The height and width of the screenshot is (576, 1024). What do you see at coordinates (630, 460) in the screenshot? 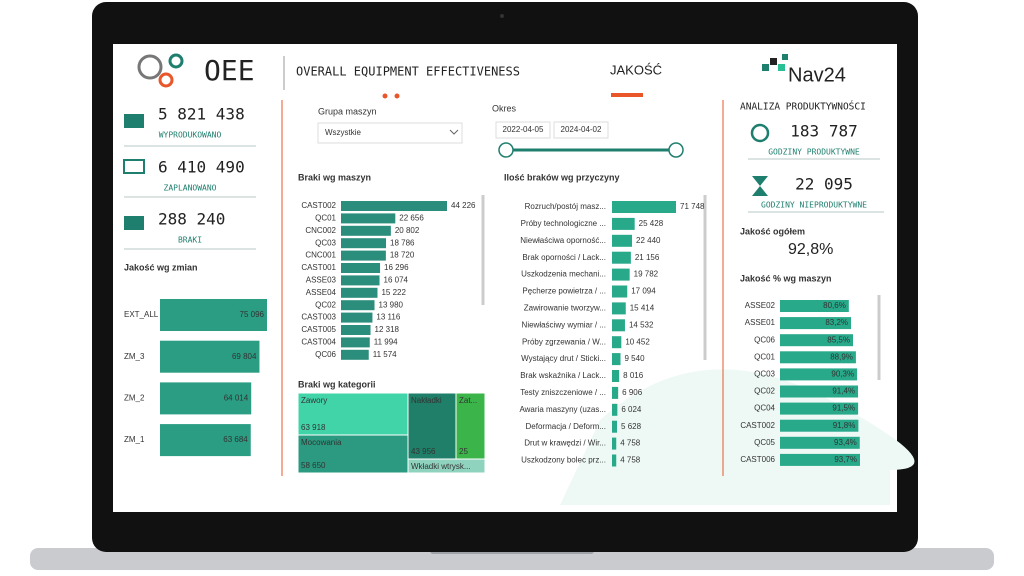
I see `bar-value: 4 758` at bounding box center [630, 460].